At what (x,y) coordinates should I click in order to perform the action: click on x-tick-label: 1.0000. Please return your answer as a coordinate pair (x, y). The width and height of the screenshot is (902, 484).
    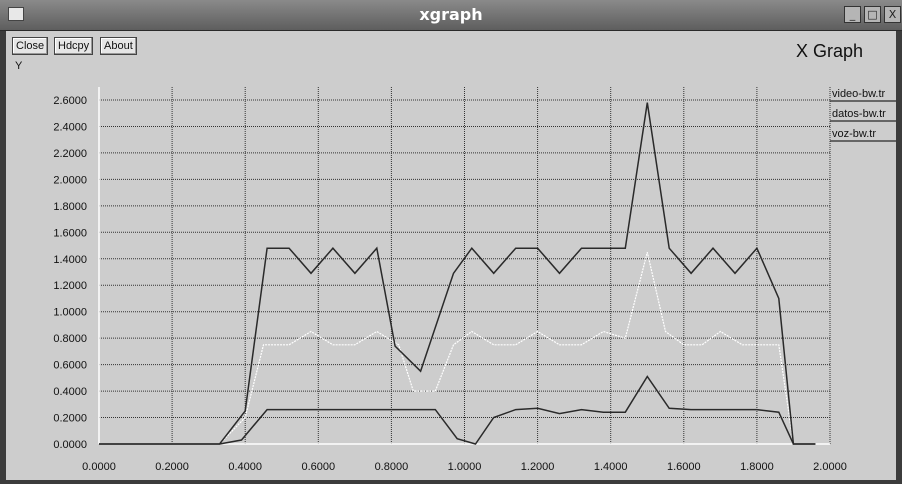
    Looking at the image, I should click on (465, 467).